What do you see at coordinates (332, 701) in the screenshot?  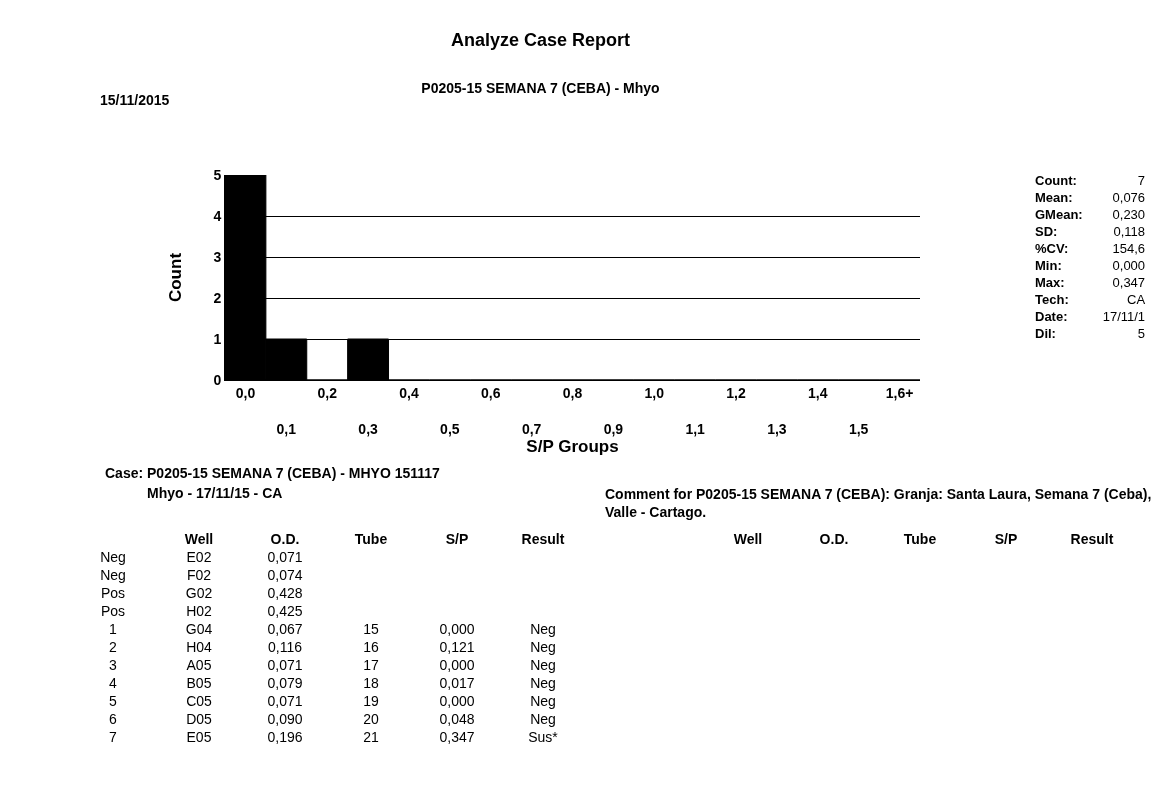 I see `text: 5 C05 0,071 19 0,000 Neg` at bounding box center [332, 701].